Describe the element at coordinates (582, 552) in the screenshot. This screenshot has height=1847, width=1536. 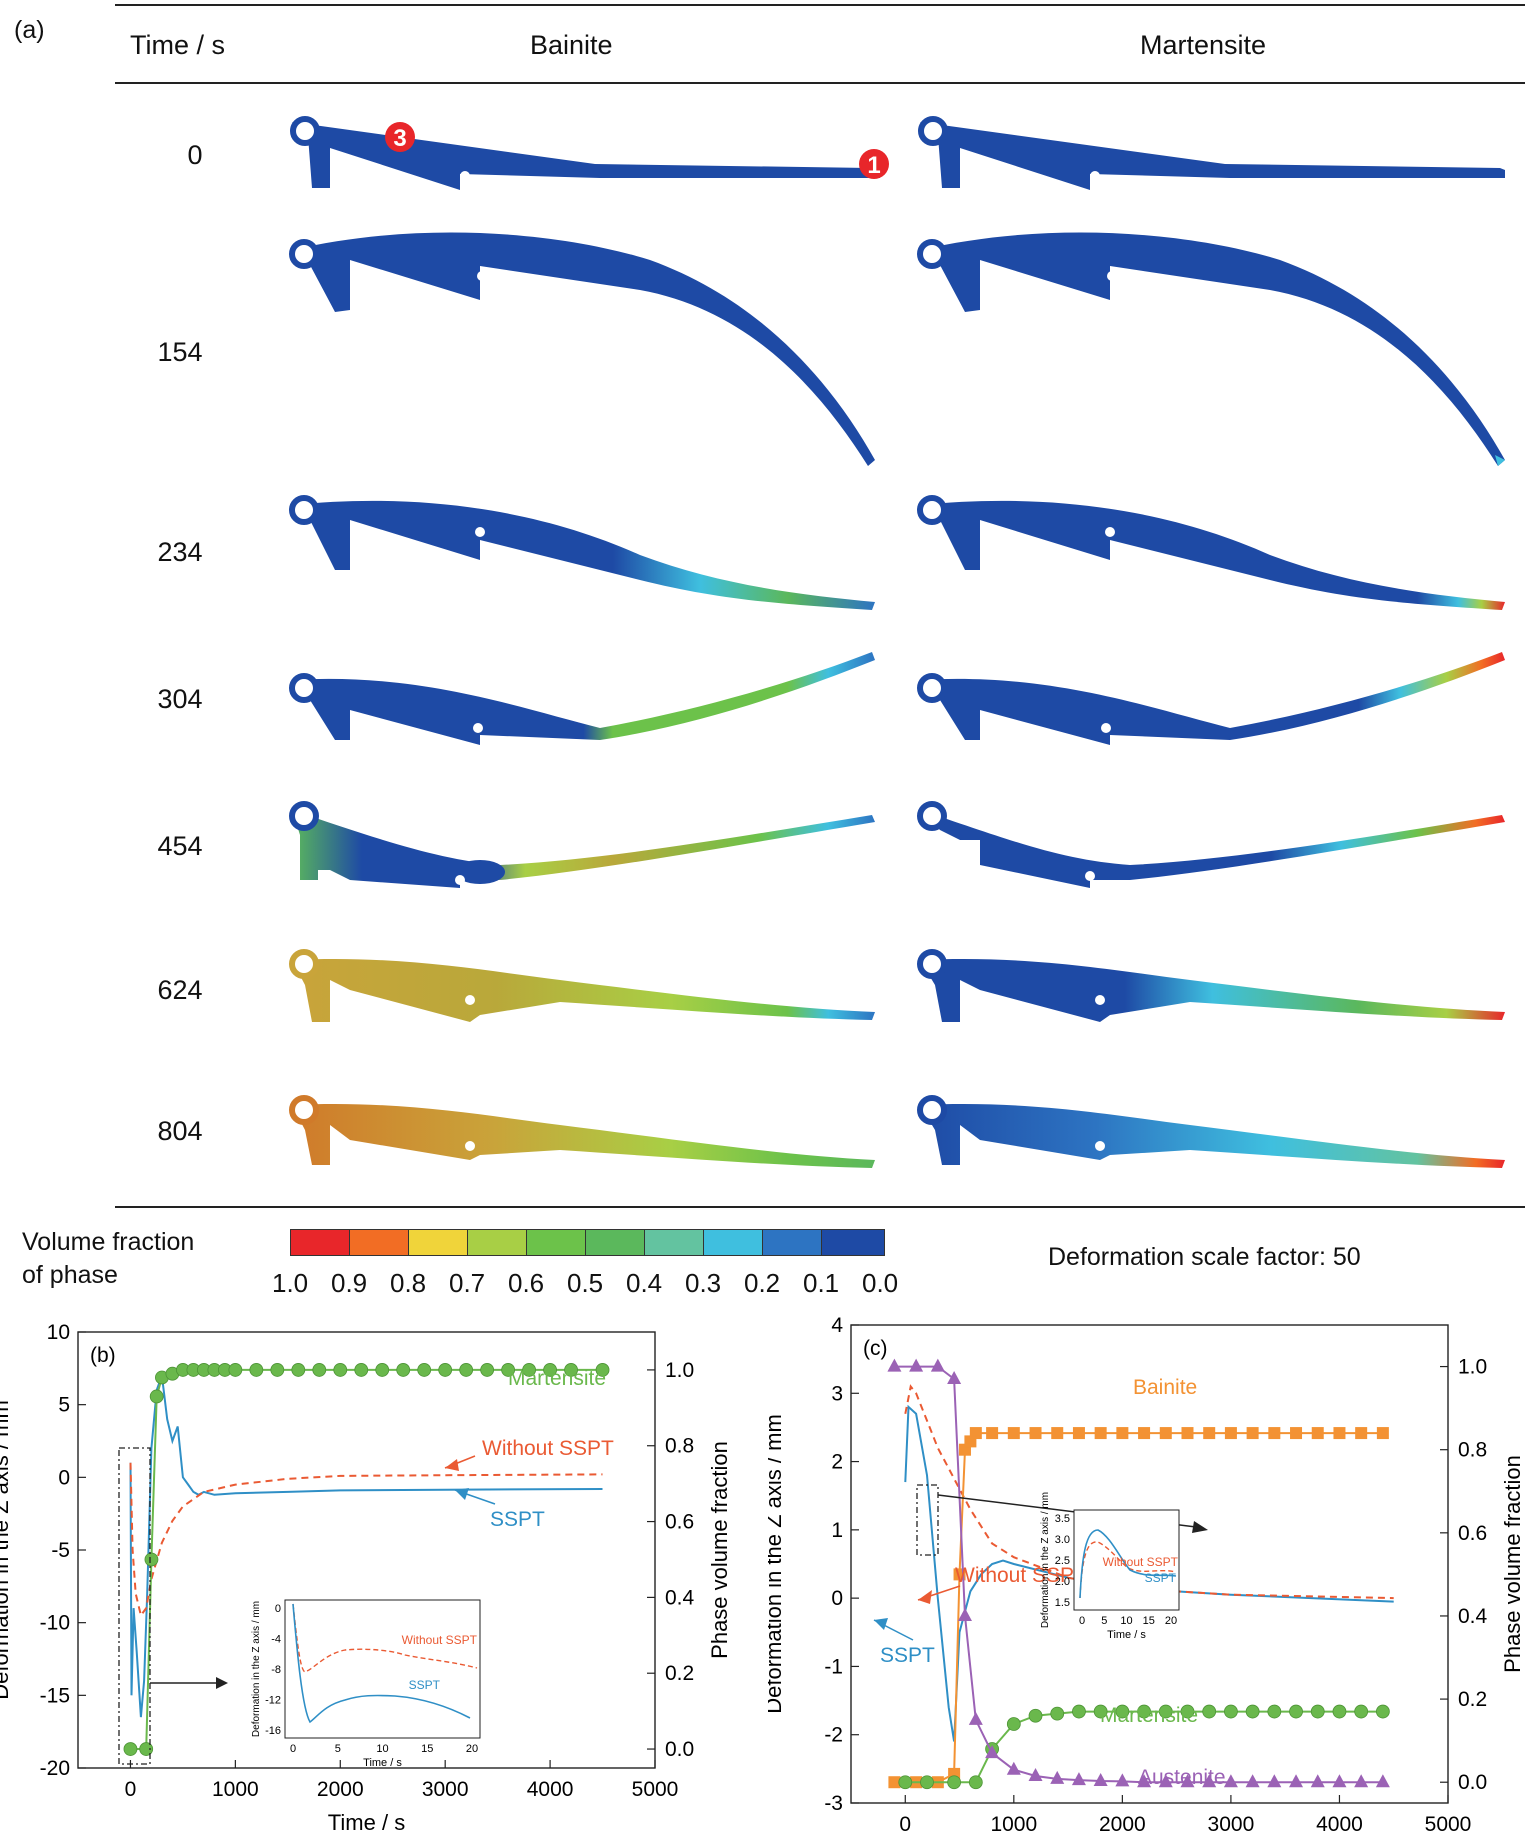
I see `part-bainite-t234` at that location.